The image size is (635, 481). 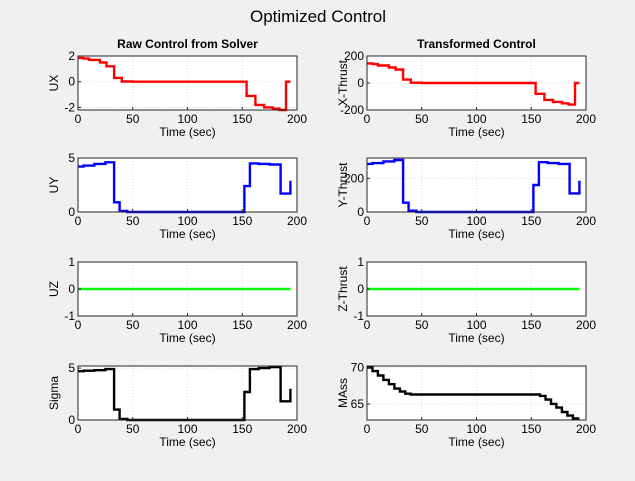 I want to click on figure-title: Optimized Control, so click(x=318, y=16).